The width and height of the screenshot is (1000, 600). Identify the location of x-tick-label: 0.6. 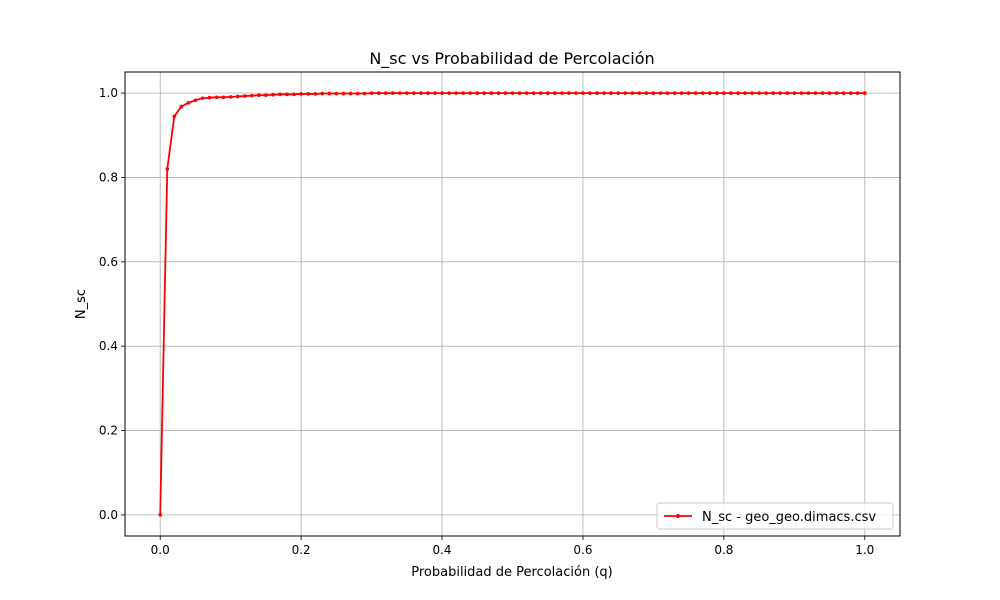
(582, 550).